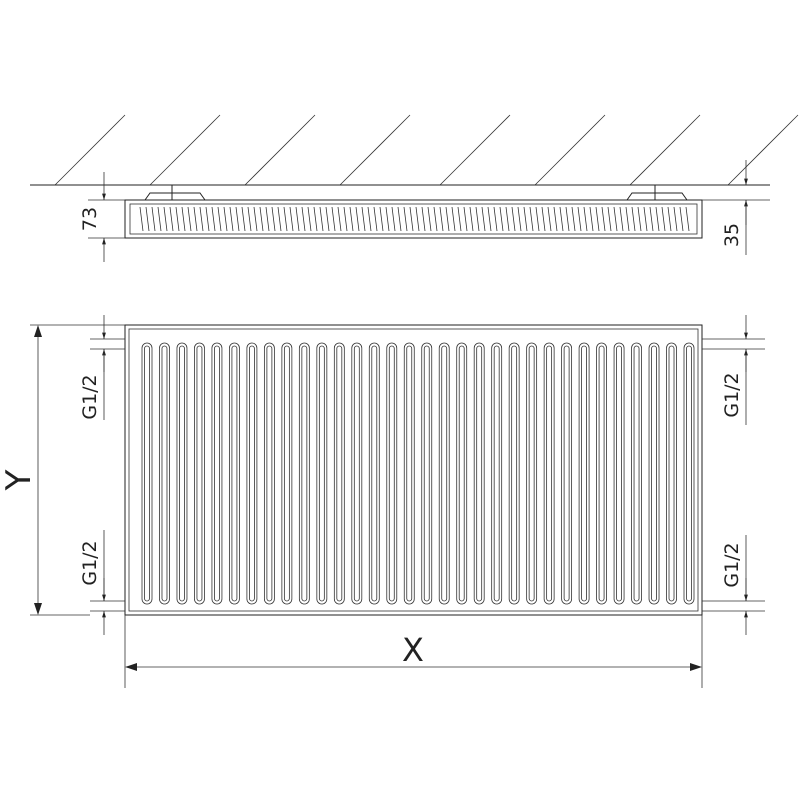 This screenshot has width=800, height=800. I want to click on depth-dimension-label: 73, so click(90, 219).